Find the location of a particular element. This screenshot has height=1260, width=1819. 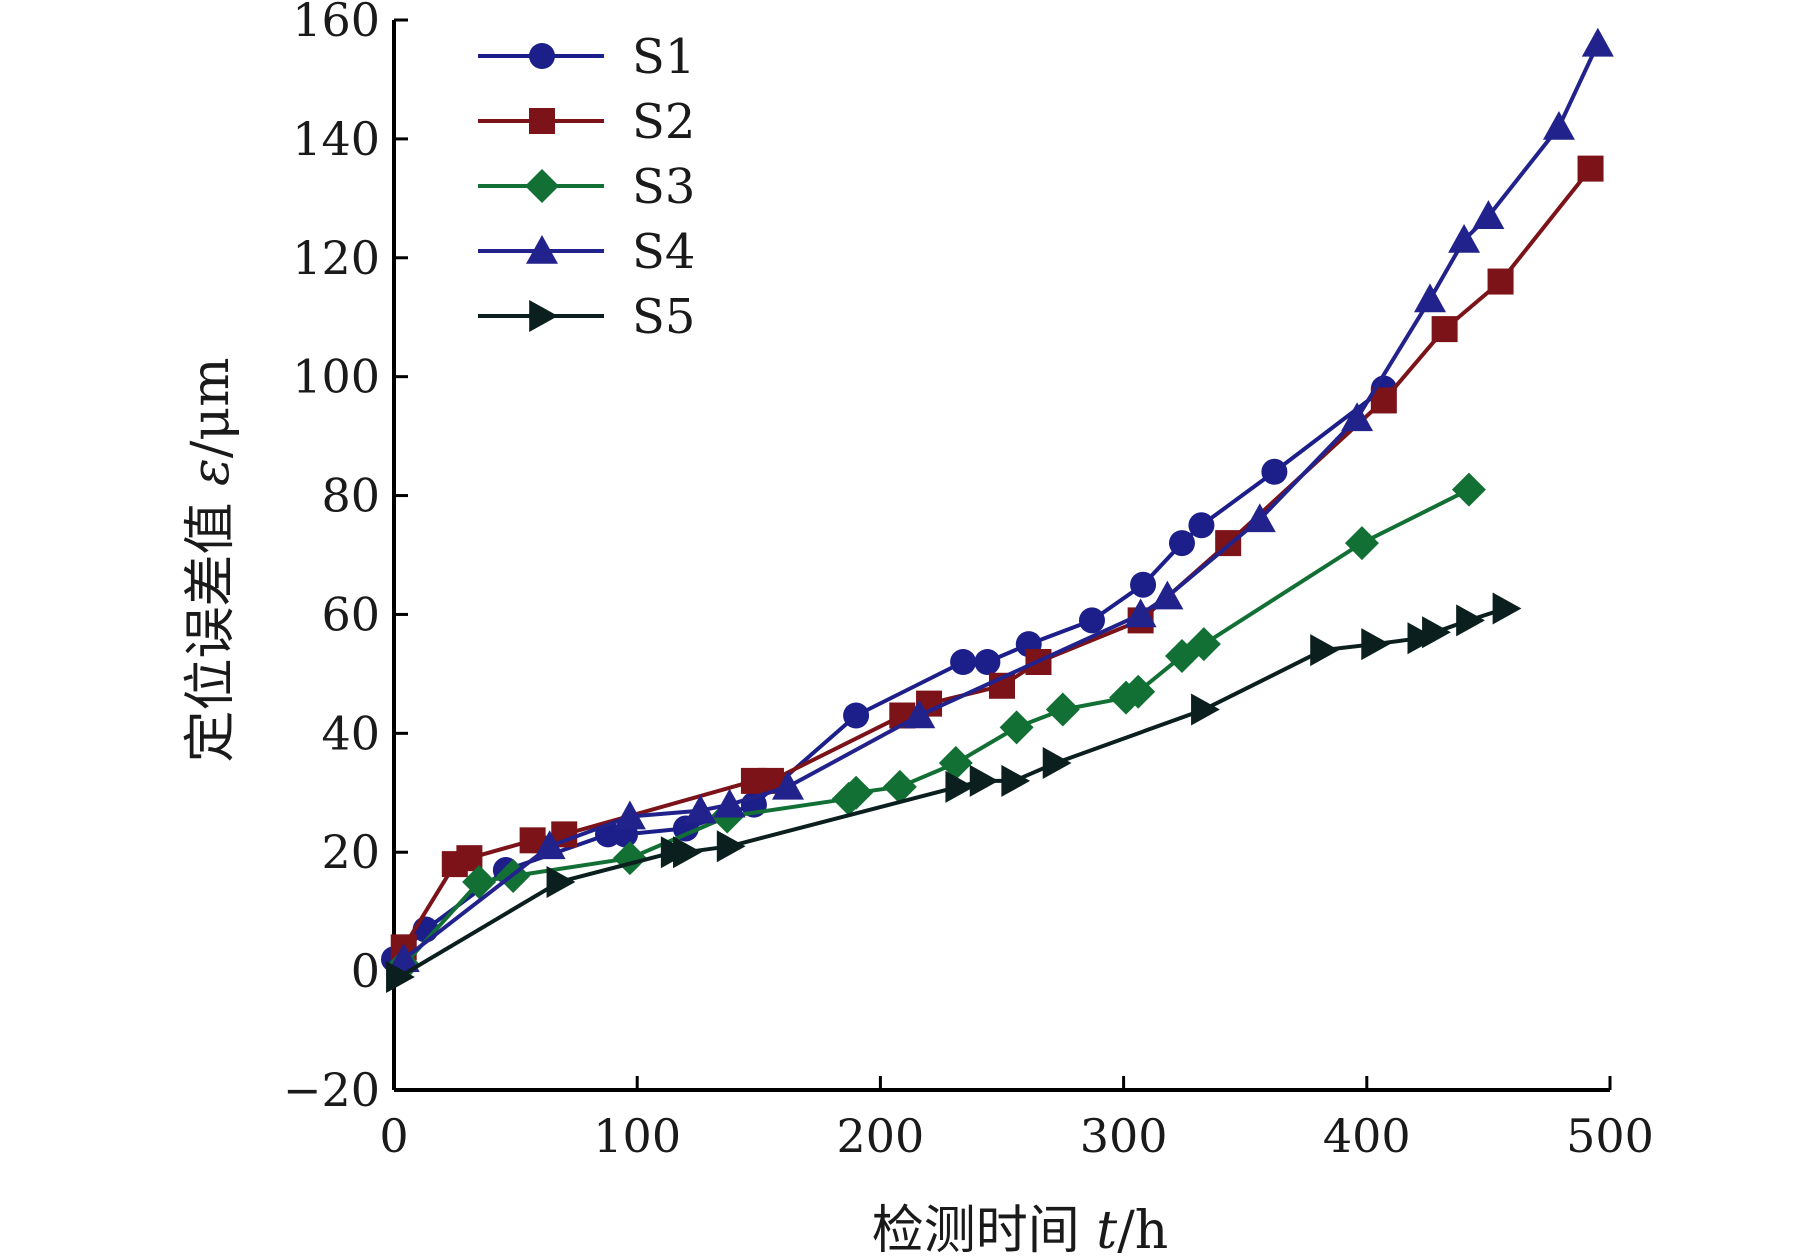

x-tick-label: 500 is located at coordinates (1610, 1136).